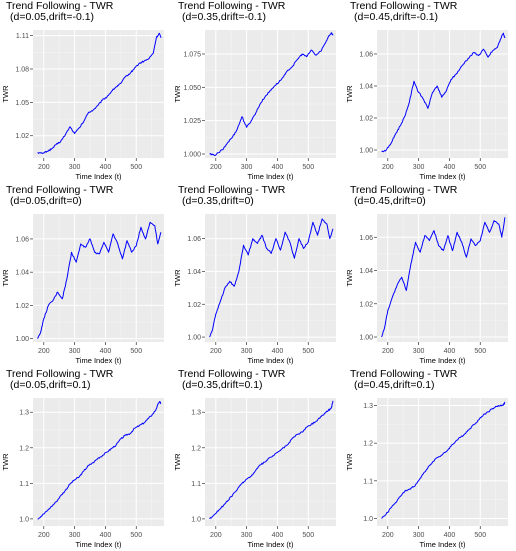 This screenshot has width=516, height=551. I want to click on y-tick-label: 1.05, so click(22, 103).